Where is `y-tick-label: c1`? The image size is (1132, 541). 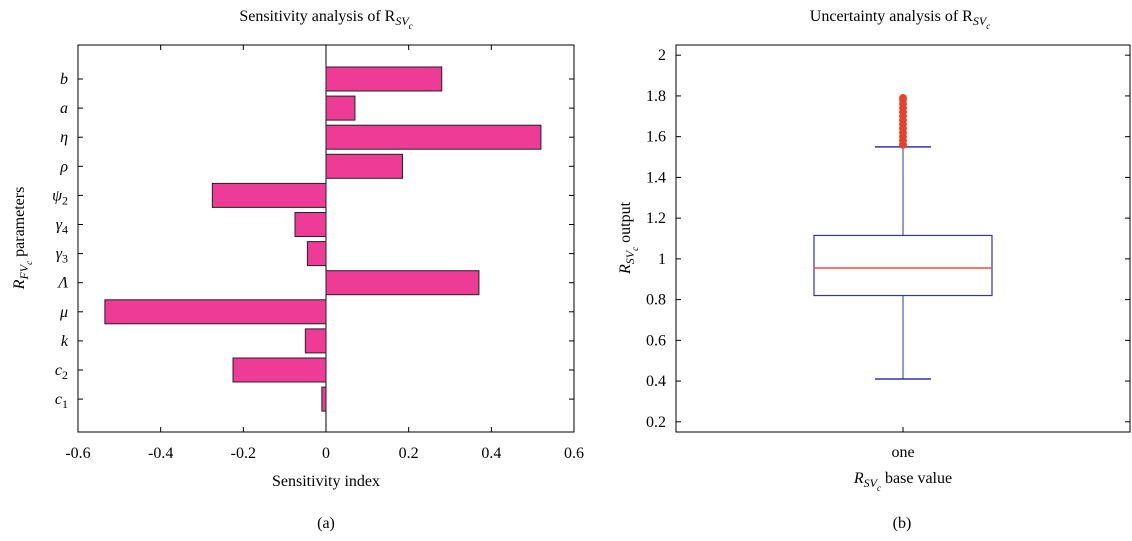
y-tick-label: c1 is located at coordinates (61, 401).